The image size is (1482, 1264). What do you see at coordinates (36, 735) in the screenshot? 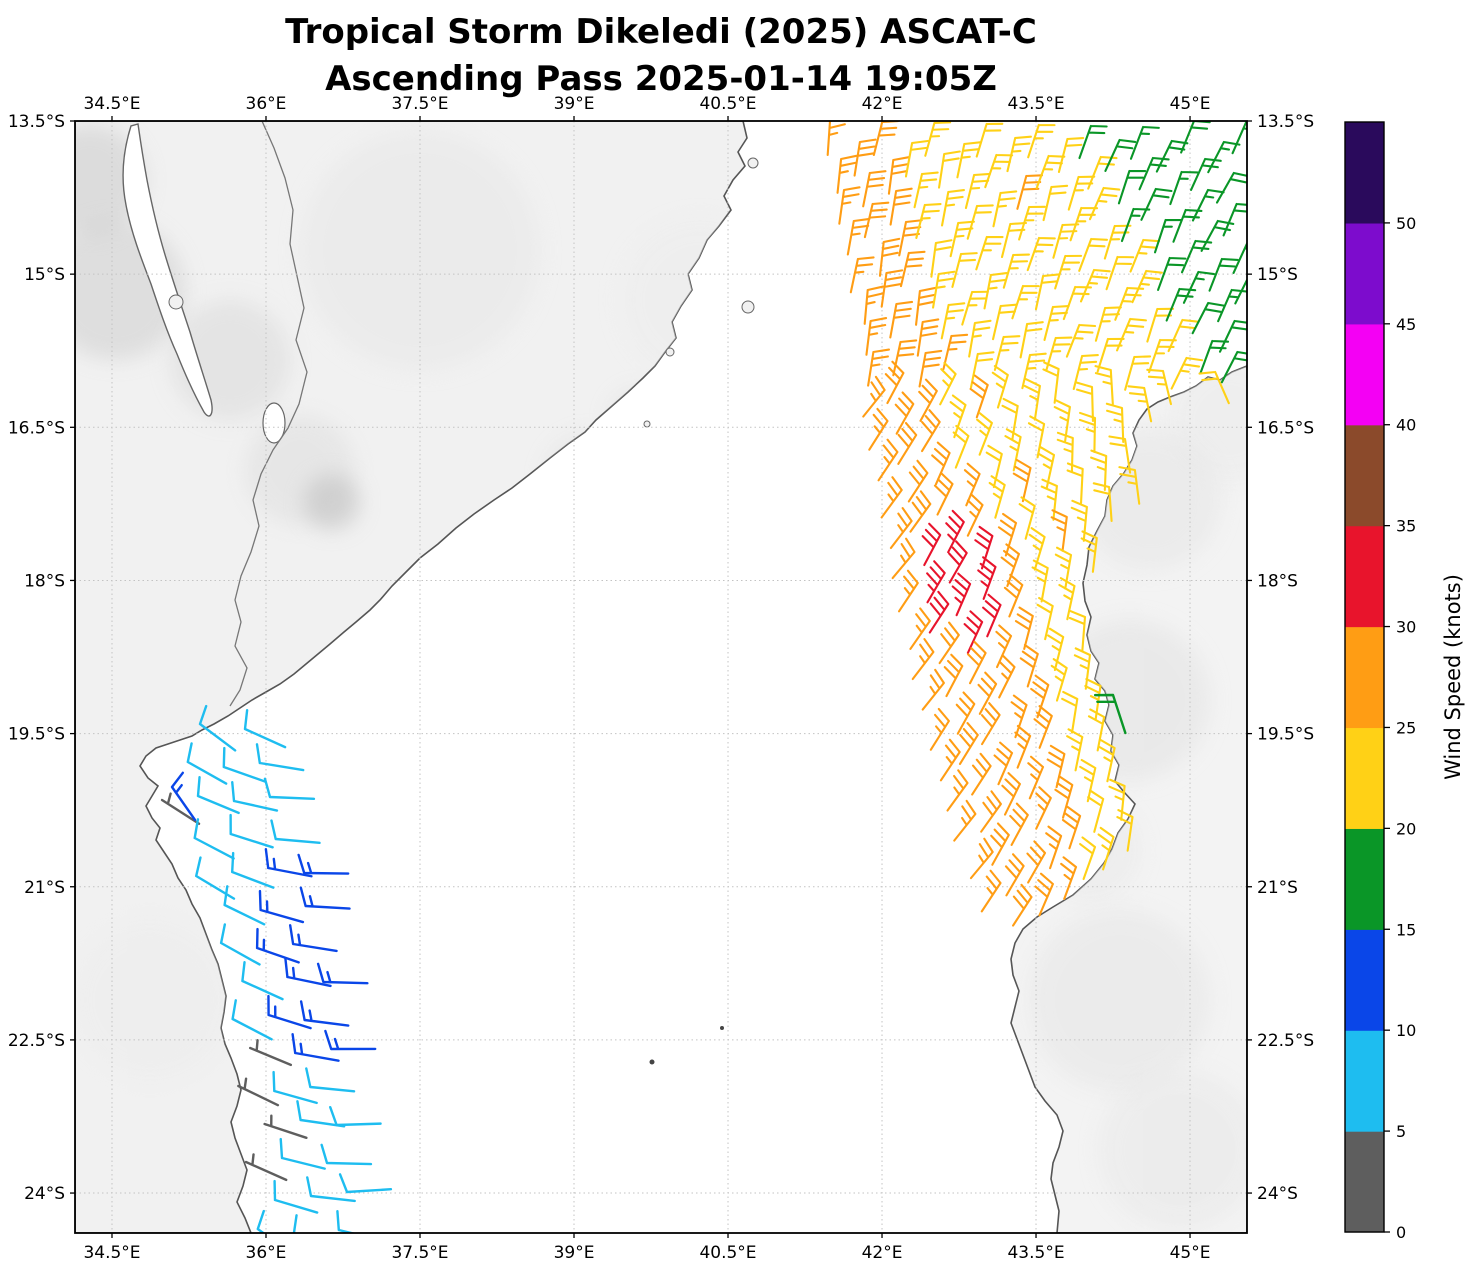
I see `lat-tick-label-left: 19.5°S` at bounding box center [36, 735].